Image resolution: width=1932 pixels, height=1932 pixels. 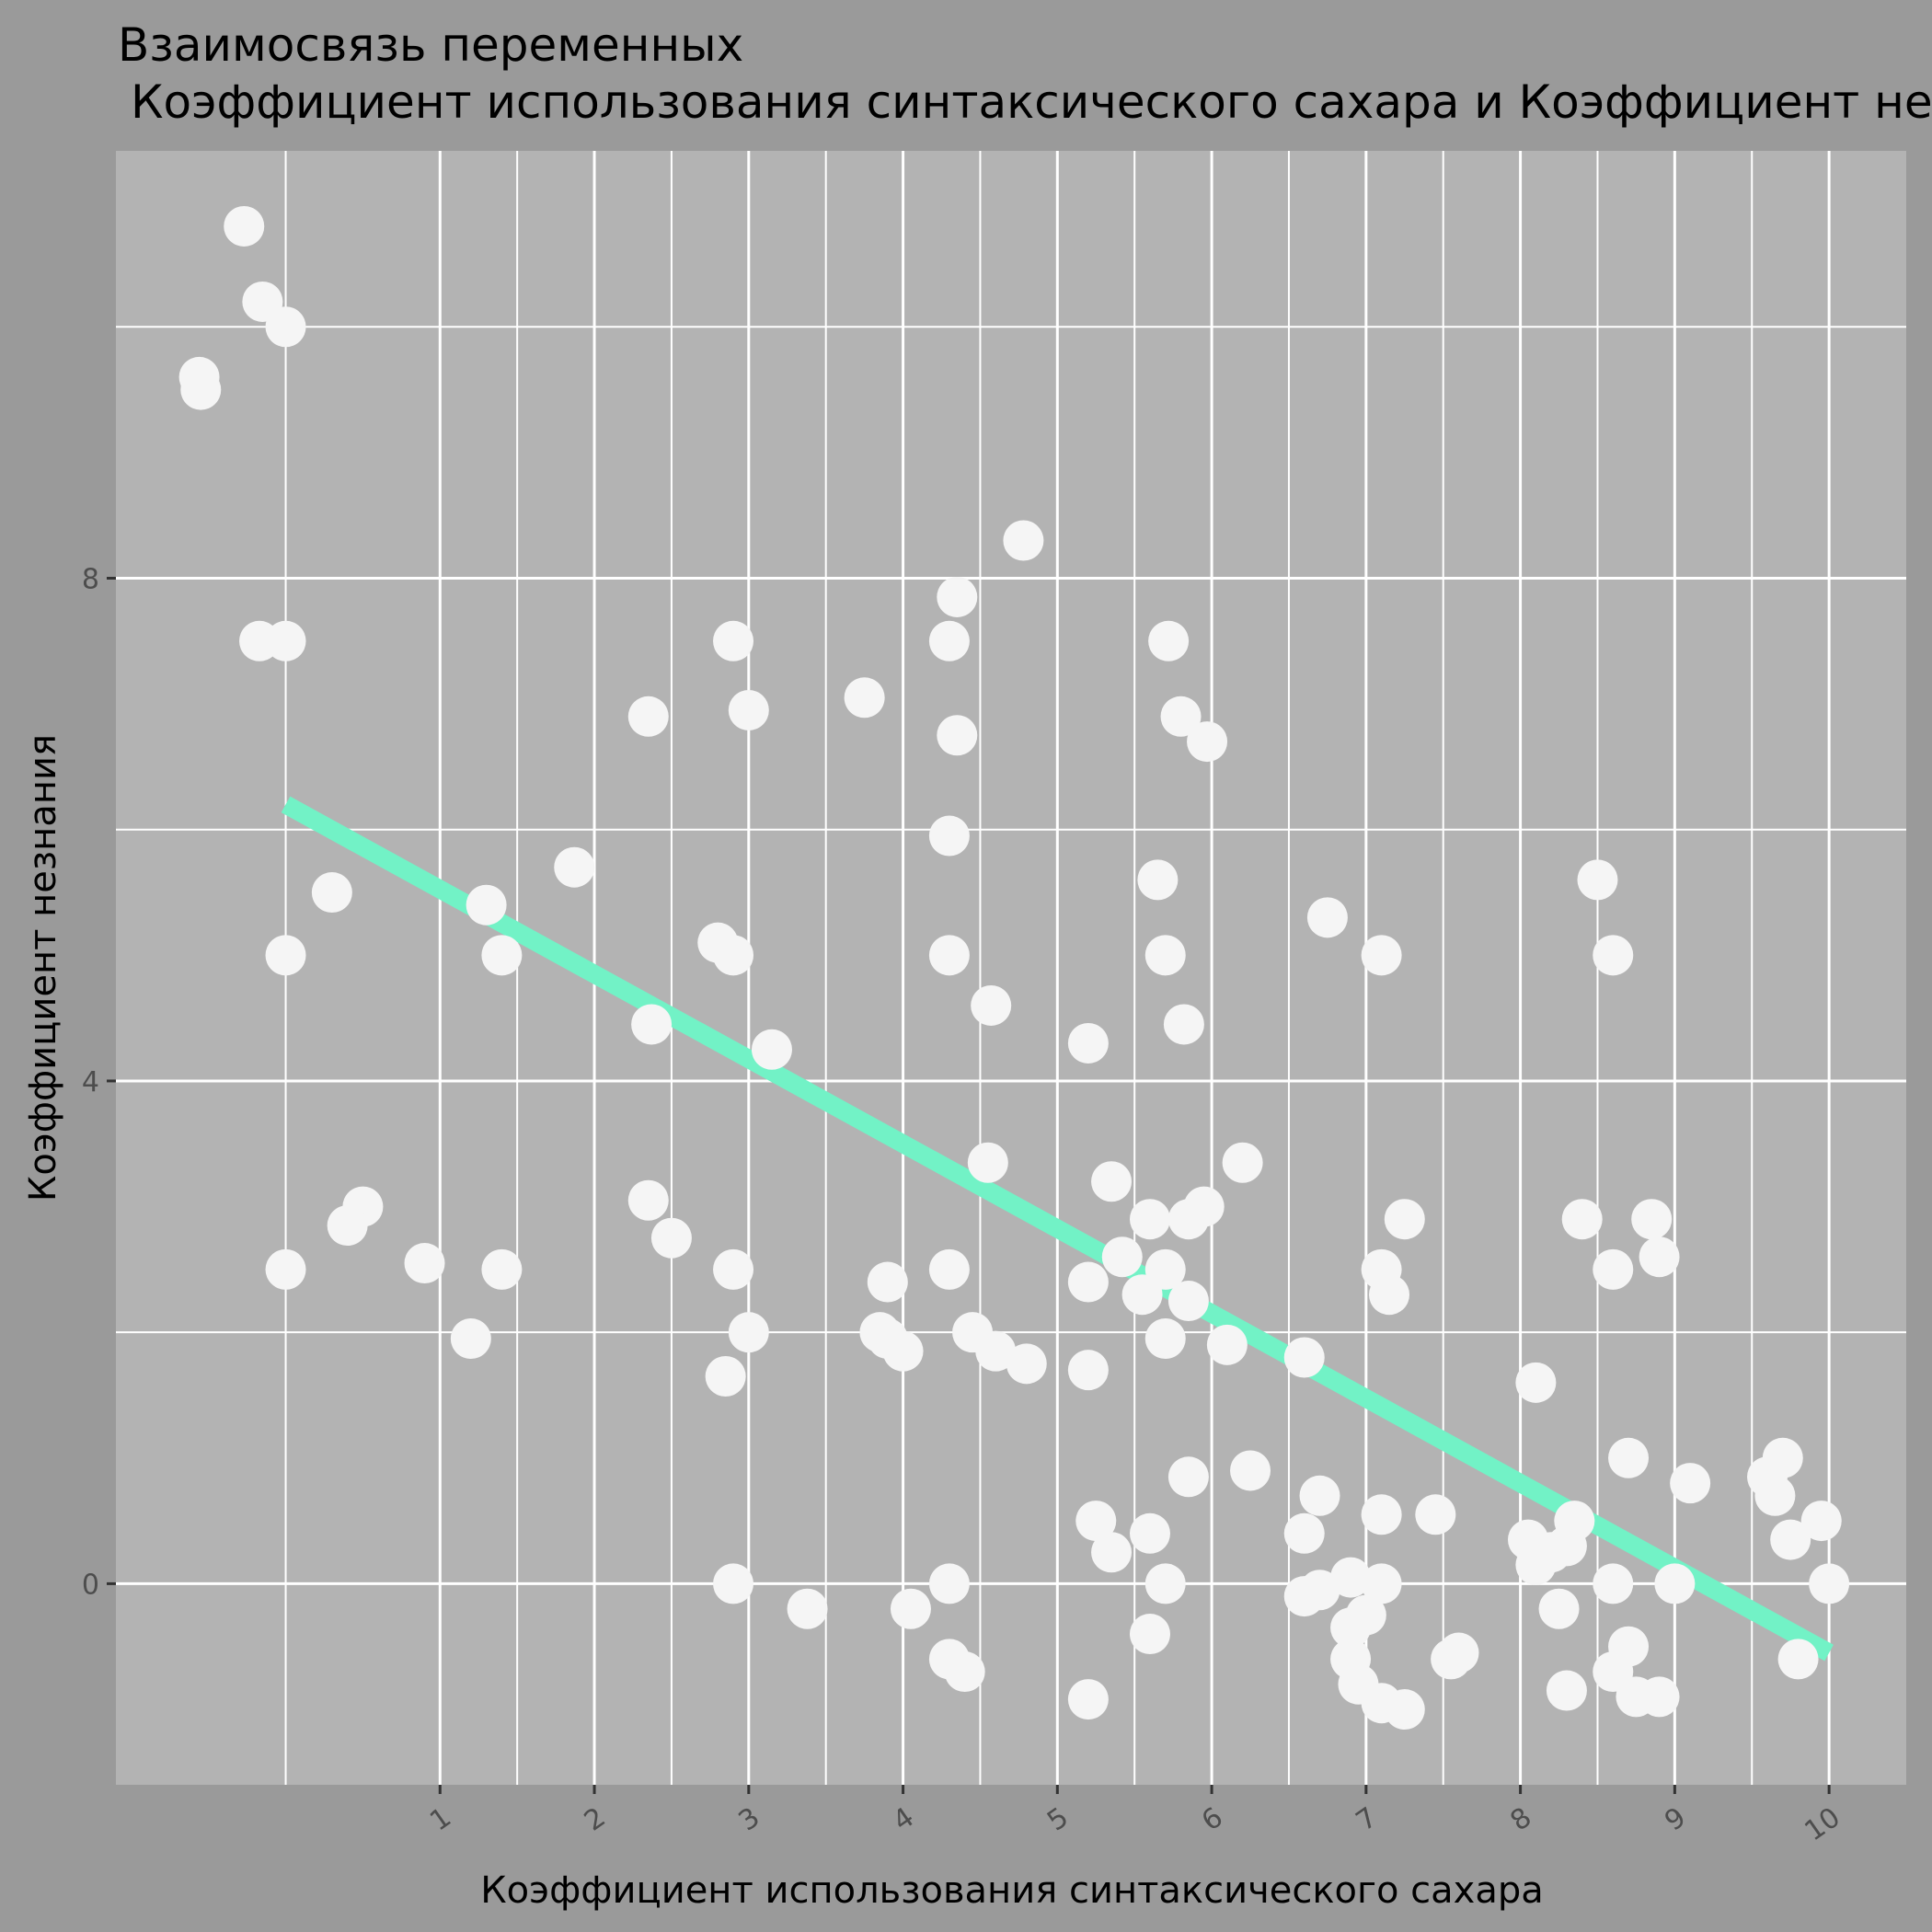 I want to click on x-tick-label: 10, so click(x=1822, y=1824).